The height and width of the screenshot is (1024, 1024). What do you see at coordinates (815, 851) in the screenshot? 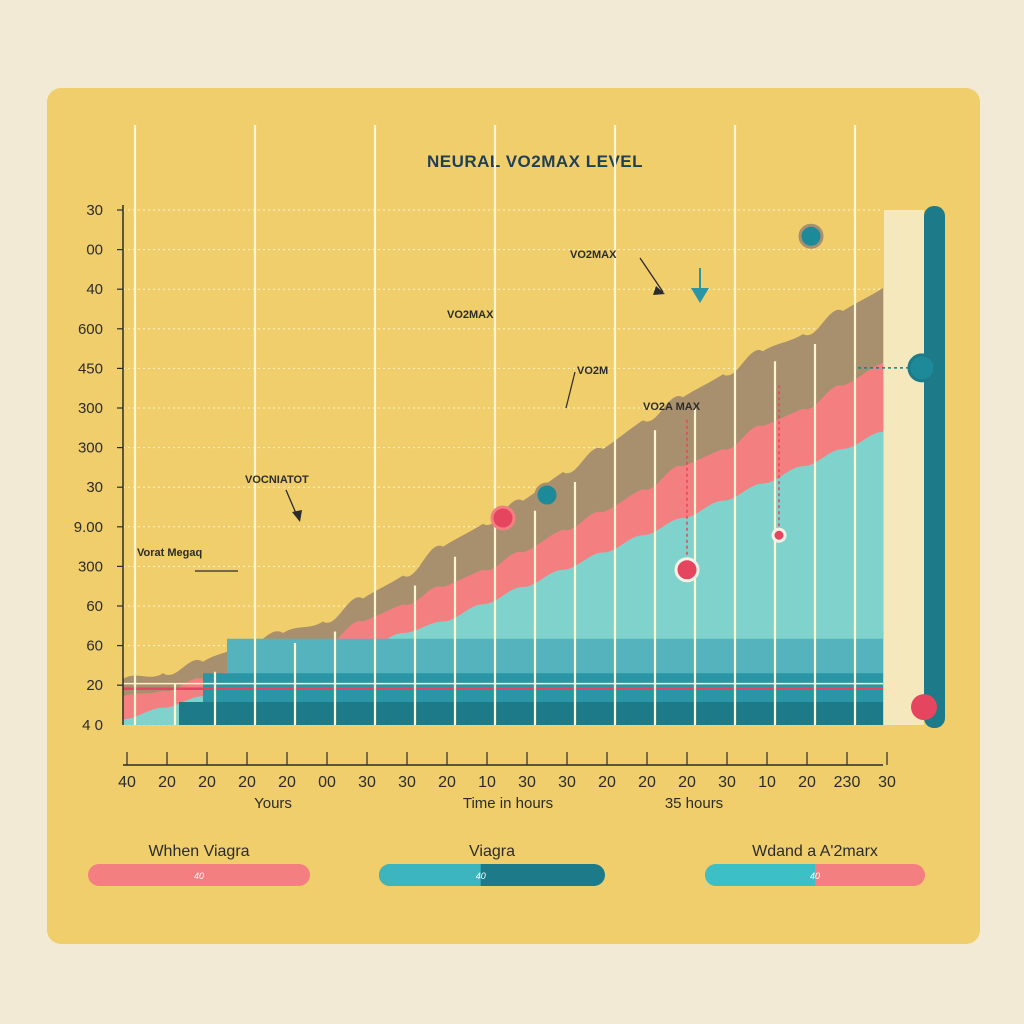
I see `legend-label-3: Wdand a A'2marx` at bounding box center [815, 851].